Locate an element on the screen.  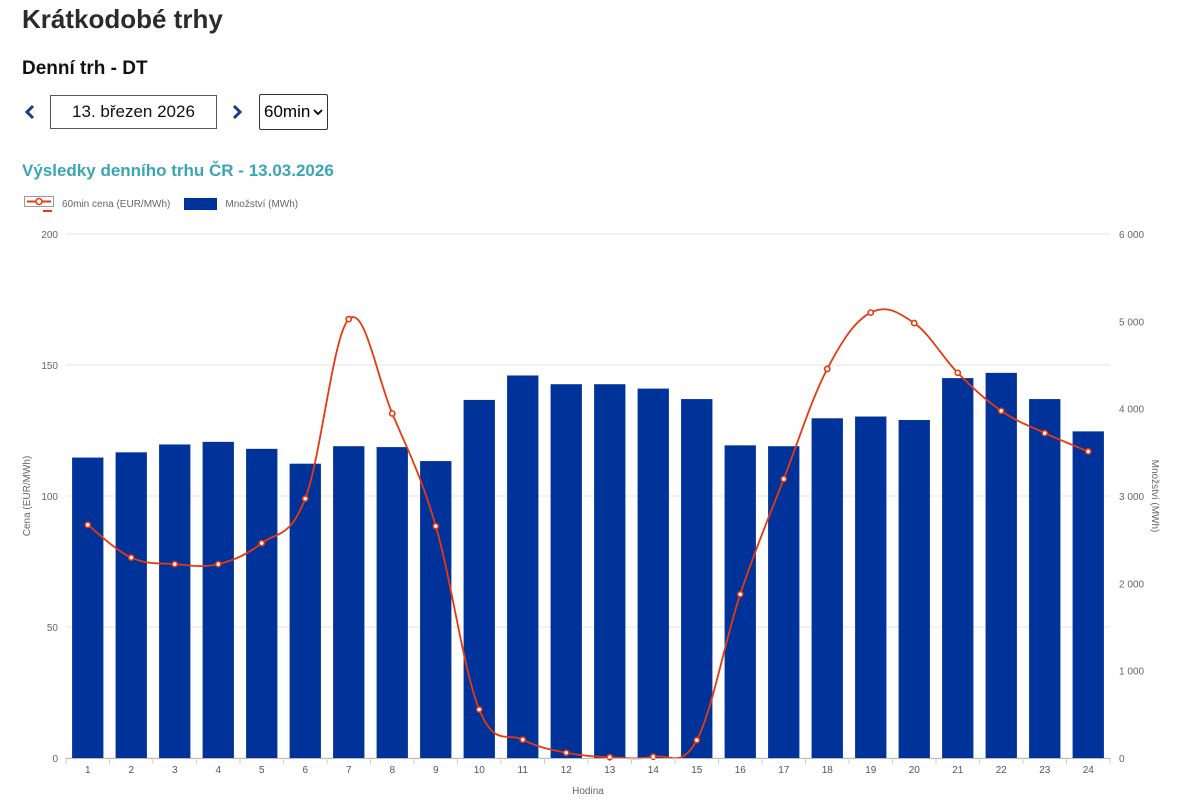
date-input: 13. březen 2026 is located at coordinates (133, 112).